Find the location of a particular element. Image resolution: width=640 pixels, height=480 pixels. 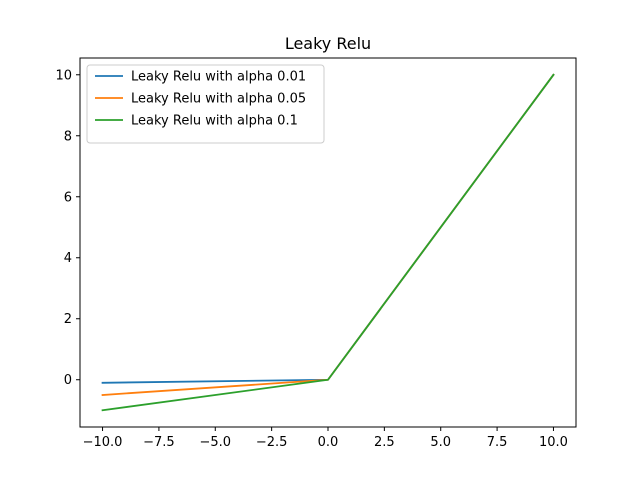

x-tick-label-5: 2.5 is located at coordinates (384, 442).